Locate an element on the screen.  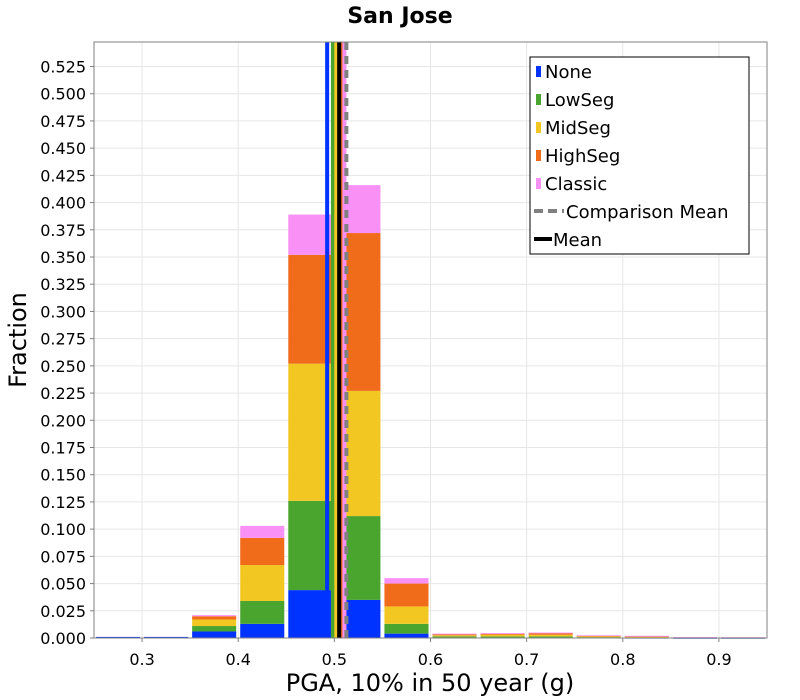
y-tick-label: 0.175 is located at coordinates (63, 447).